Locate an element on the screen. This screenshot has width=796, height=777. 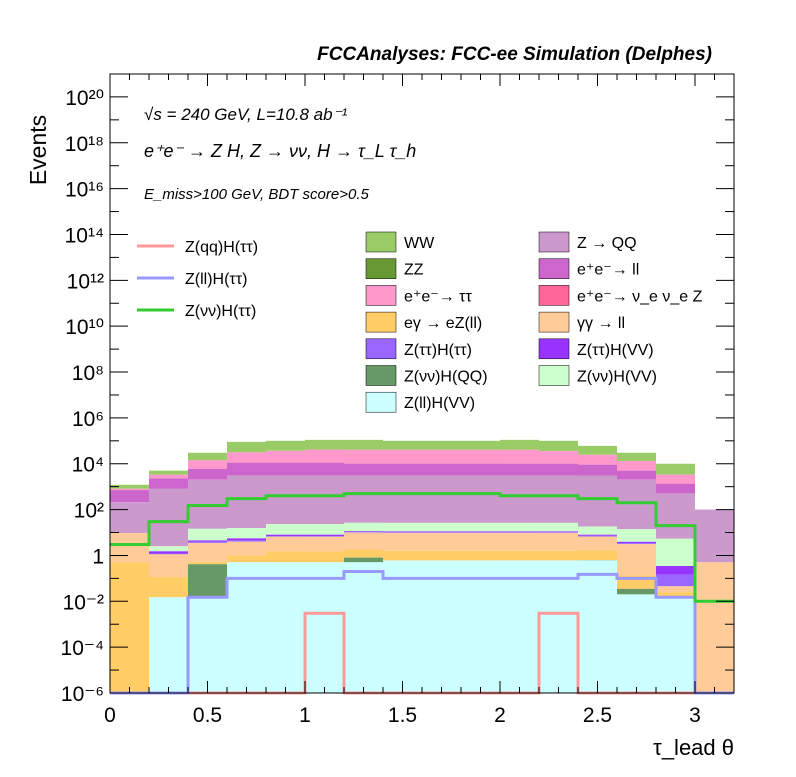
x-tick-label: 1.5 is located at coordinates (402, 715).